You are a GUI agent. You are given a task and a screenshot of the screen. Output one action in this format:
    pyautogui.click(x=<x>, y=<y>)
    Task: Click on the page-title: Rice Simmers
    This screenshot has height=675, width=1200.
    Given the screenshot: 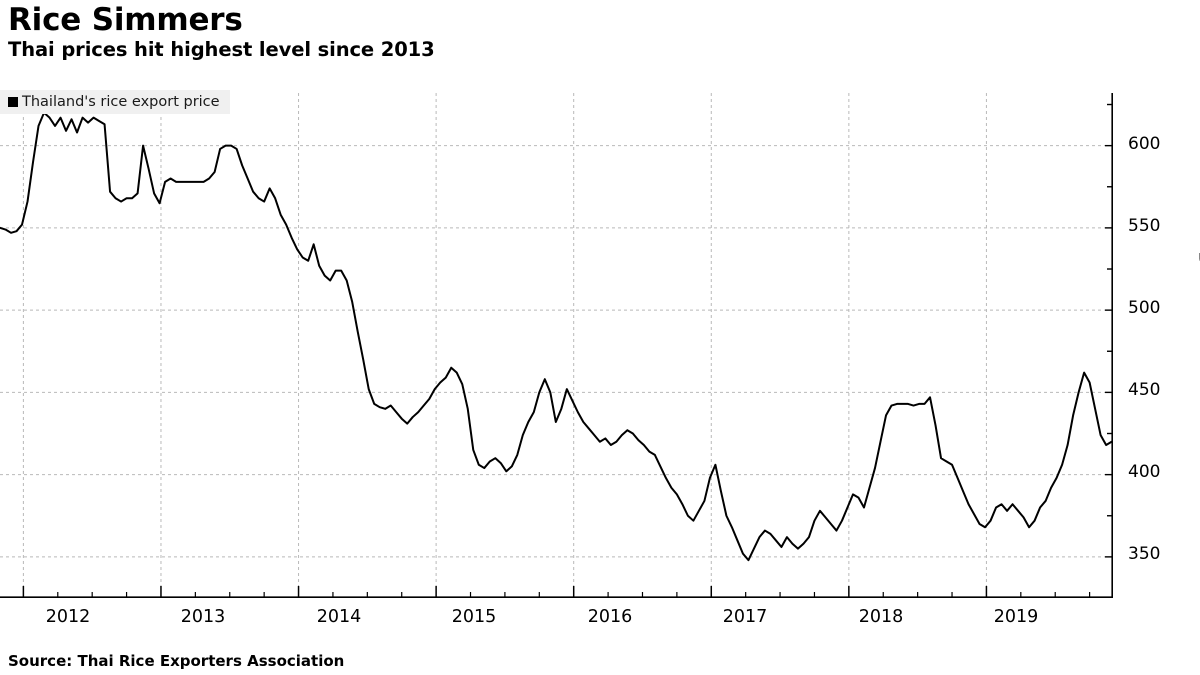 What is the action you would take?
    pyautogui.click(x=125, y=20)
    